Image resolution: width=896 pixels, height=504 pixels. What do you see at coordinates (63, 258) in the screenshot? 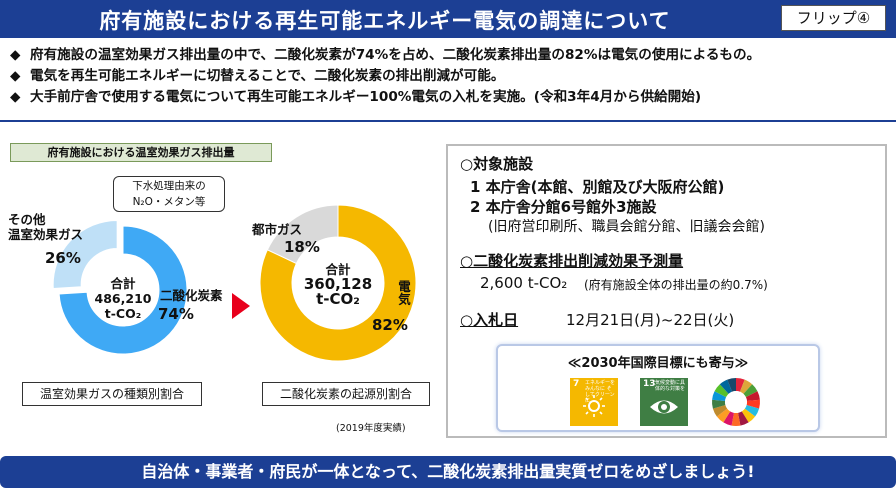
I see `other-gas-pct: 26%` at bounding box center [63, 258].